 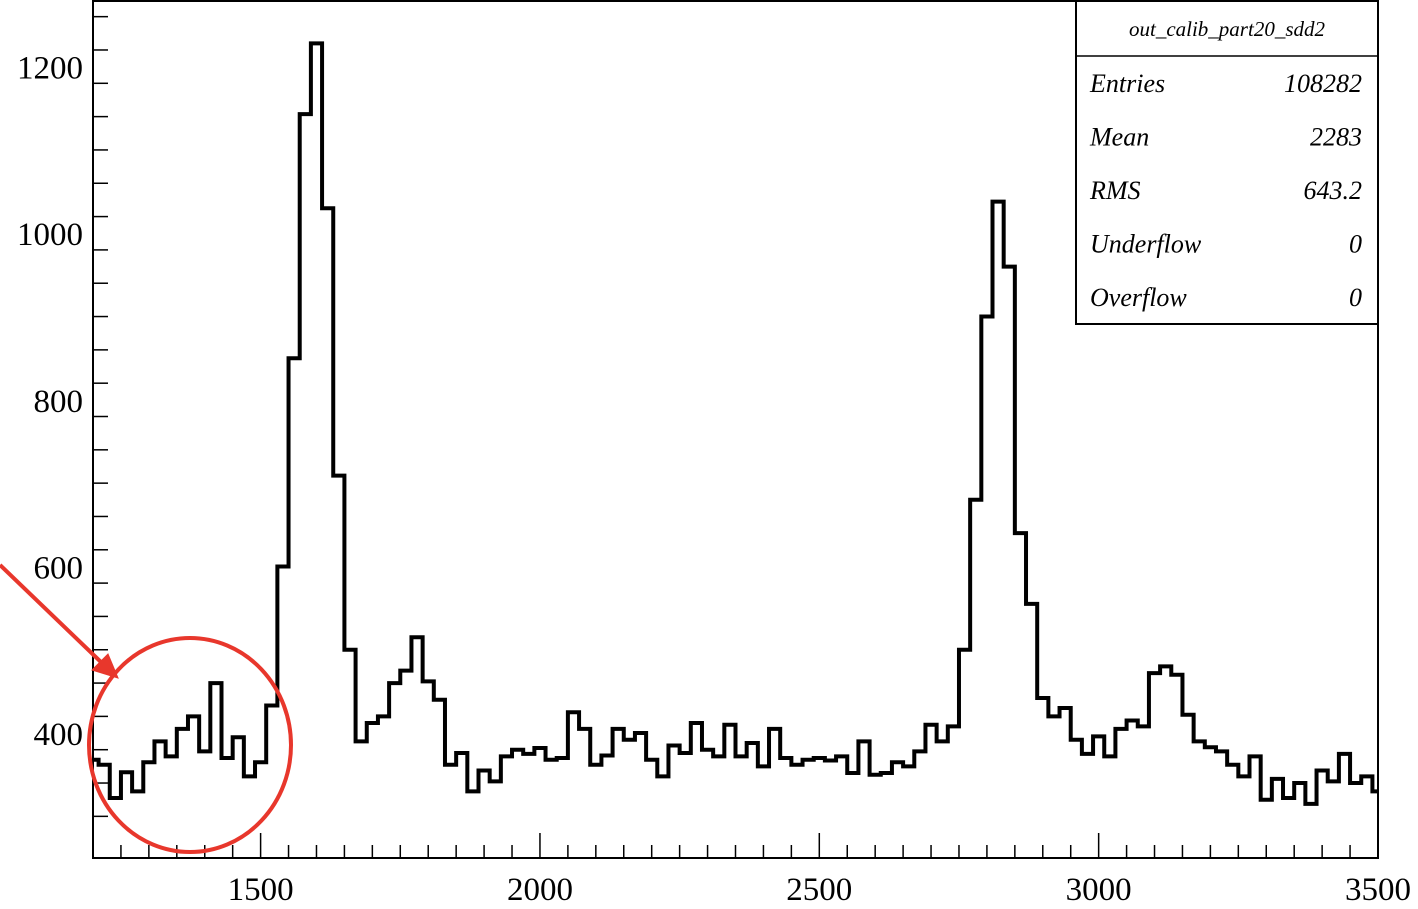 I want to click on x-tick-label: 2000, so click(x=540, y=890).